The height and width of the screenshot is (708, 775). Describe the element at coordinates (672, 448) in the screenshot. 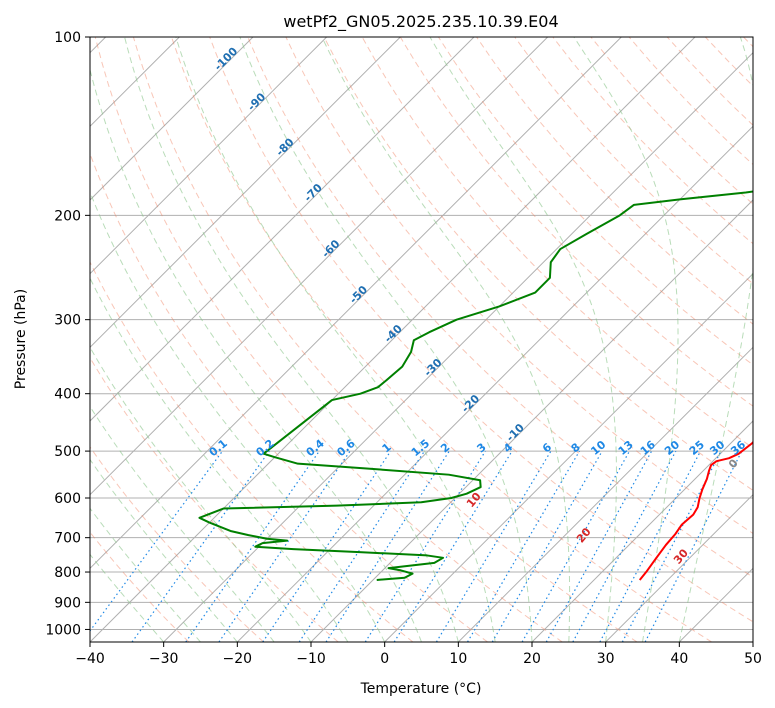

I see `mixing-ratio-label: 20` at that location.